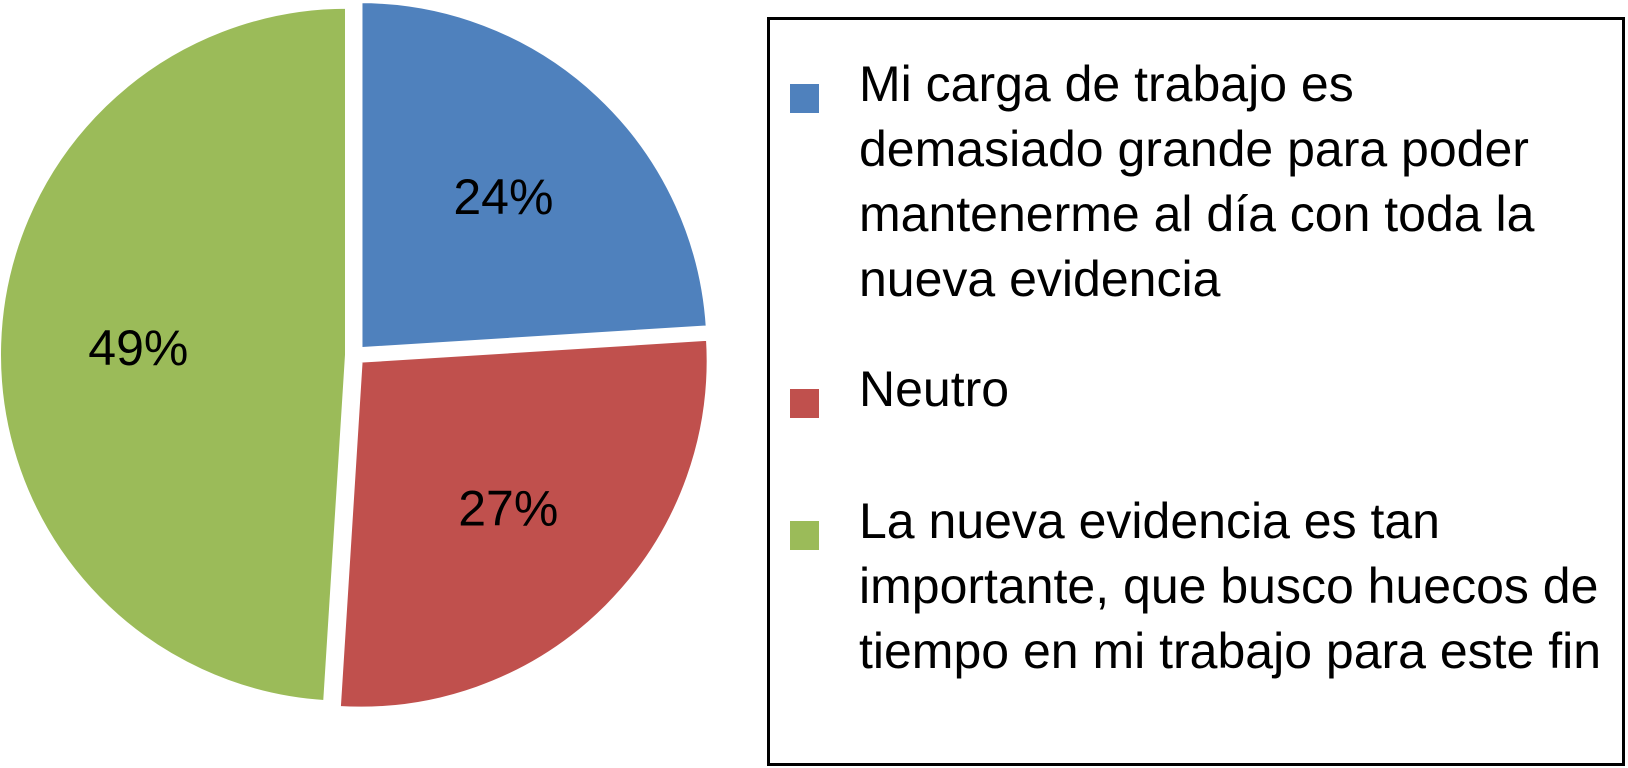 The height and width of the screenshot is (768, 1628). I want to click on slice-data-label: 49%, so click(138, 348).